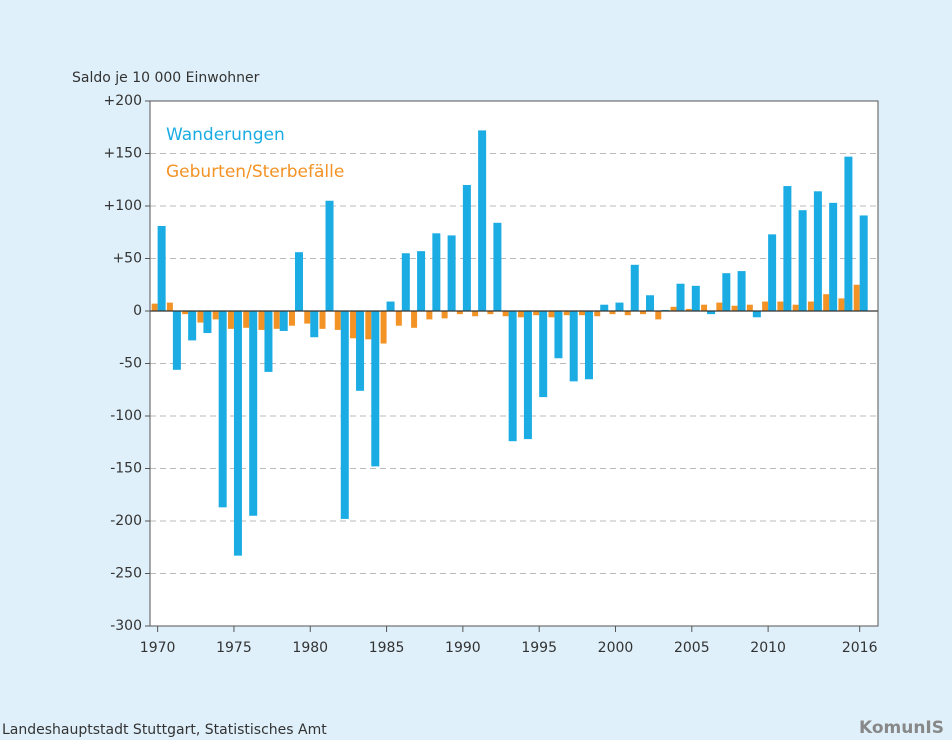 The width and height of the screenshot is (952, 740). What do you see at coordinates (137, 311) in the screenshot?
I see `y-tick-label: 0` at bounding box center [137, 311].